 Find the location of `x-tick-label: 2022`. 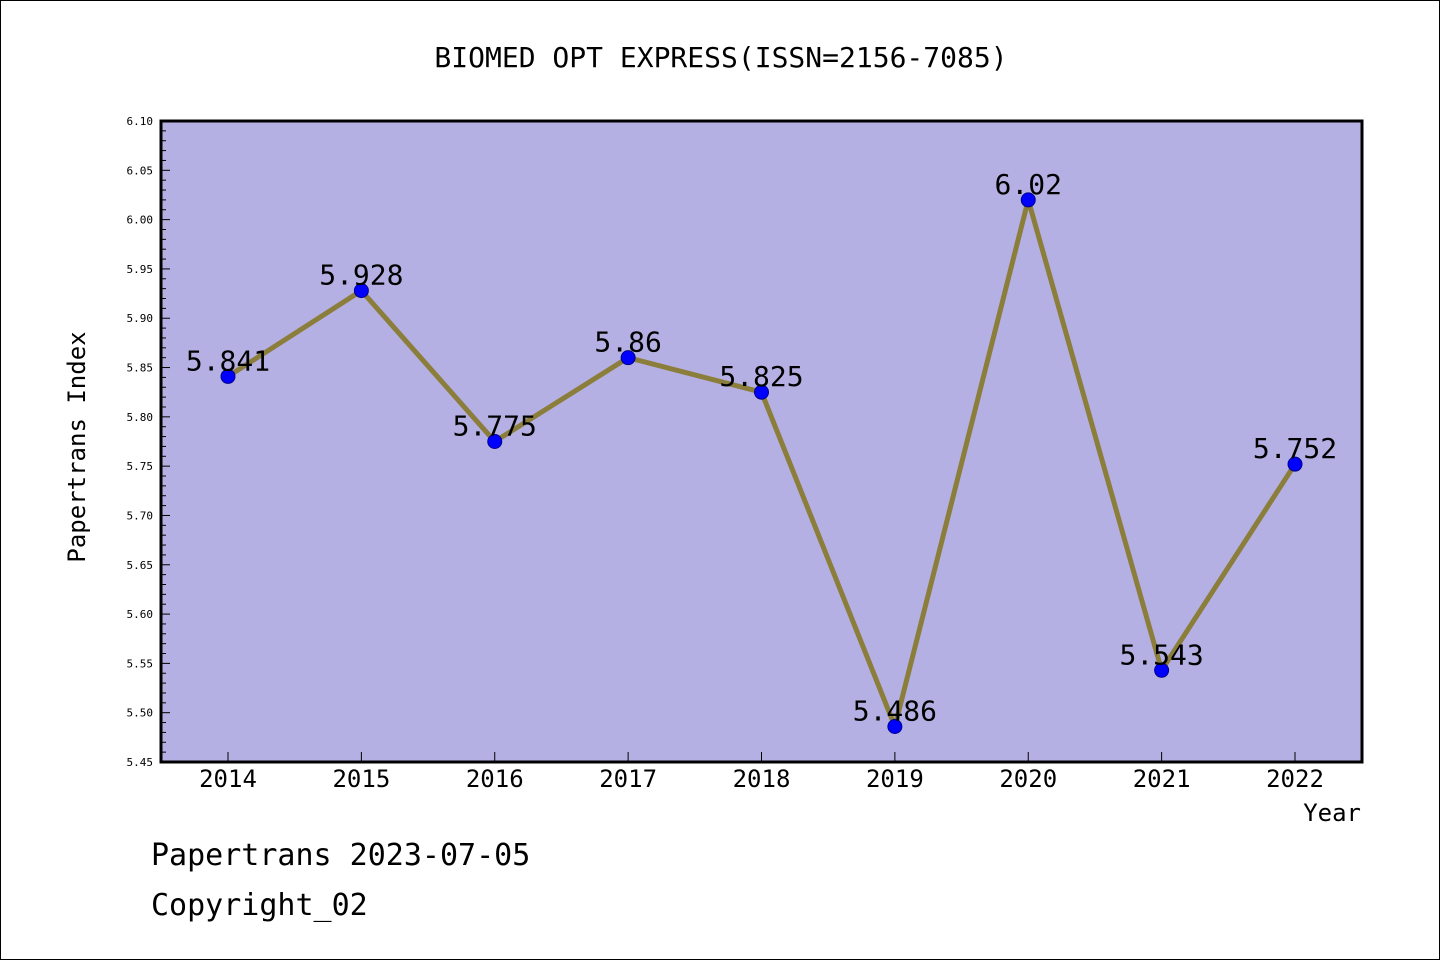

x-tick-label: 2022 is located at coordinates (1295, 779).